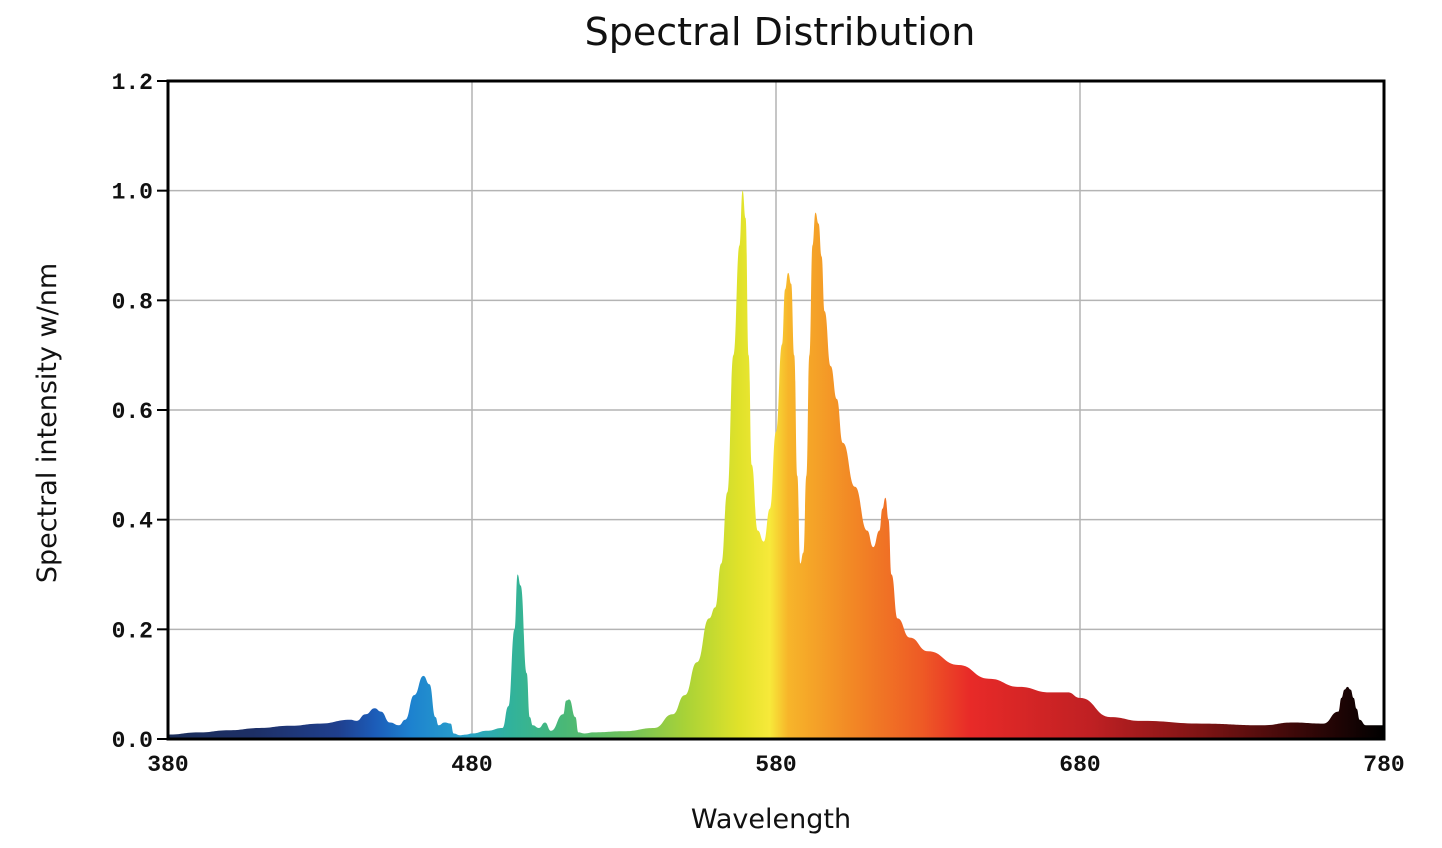  I want to click on y-tick-labels: 0.0 0.2 0.4 0.6 0.8 1.0 1.2, so click(133, 412).